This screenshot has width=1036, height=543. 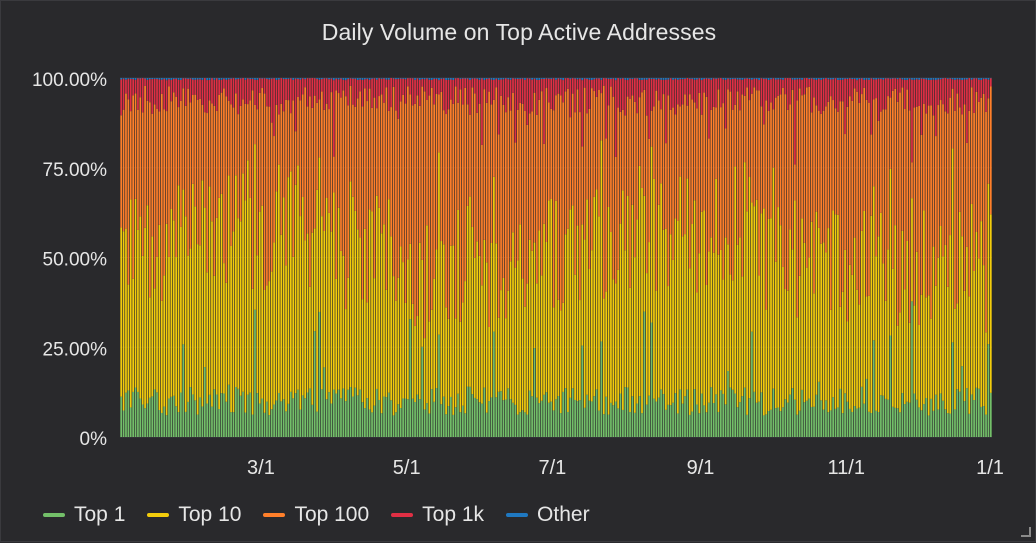 I want to click on legend-item-top-1: Top 1, so click(x=84, y=515).